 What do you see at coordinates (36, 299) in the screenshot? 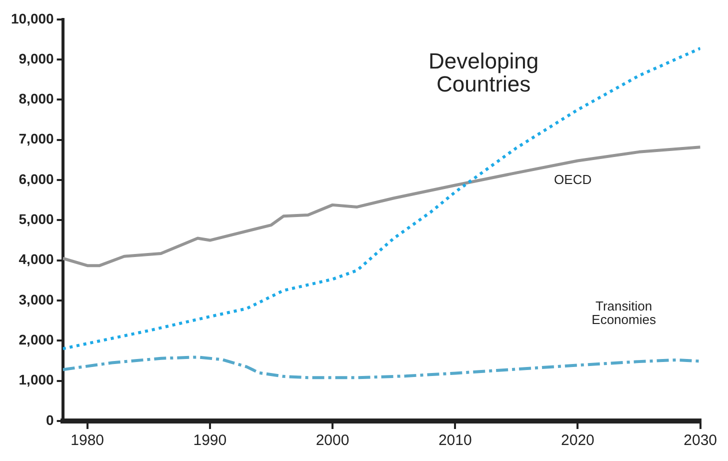
I see `y-tick-label: 3,000` at bounding box center [36, 299].